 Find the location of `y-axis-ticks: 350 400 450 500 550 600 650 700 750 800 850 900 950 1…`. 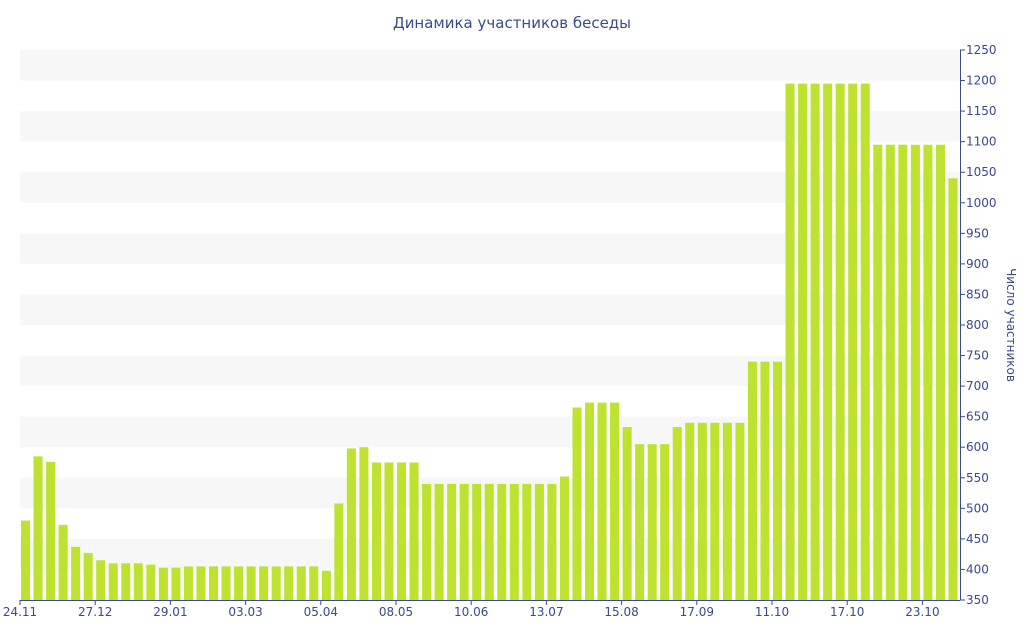

y-axis-ticks: 350 400 450 500 550 600 650 700 750 800 850 900 950 1… is located at coordinates (978, 325).